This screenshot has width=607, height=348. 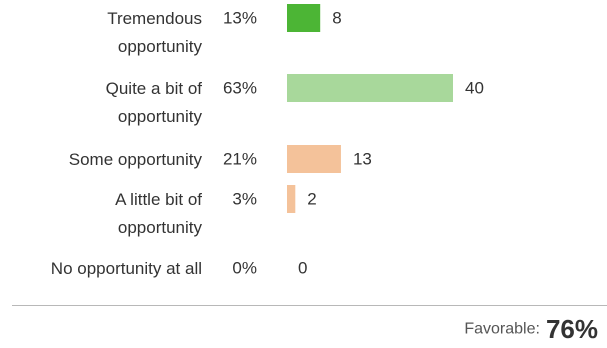 What do you see at coordinates (154, 32) in the screenshot?
I see `category-label: Tremendous opportunity` at bounding box center [154, 32].